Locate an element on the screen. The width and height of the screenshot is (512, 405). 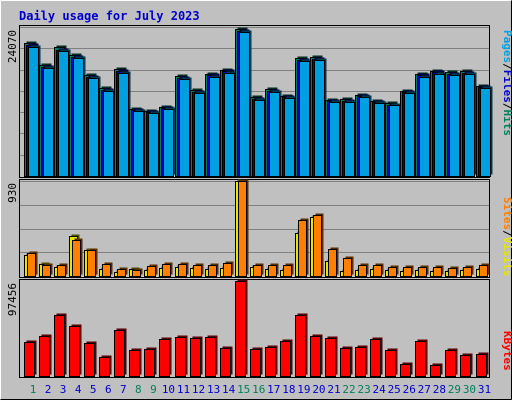
legend-files: Files is located at coordinates (506, 86).